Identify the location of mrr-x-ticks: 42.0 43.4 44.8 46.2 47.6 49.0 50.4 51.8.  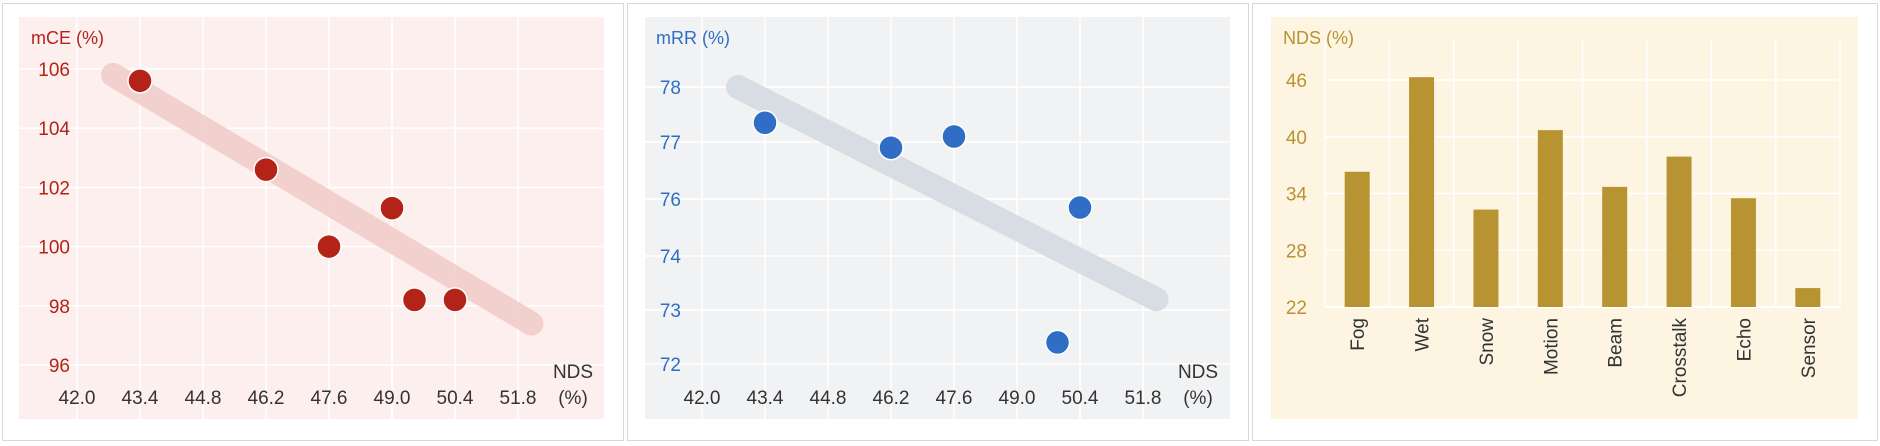
(923, 398).